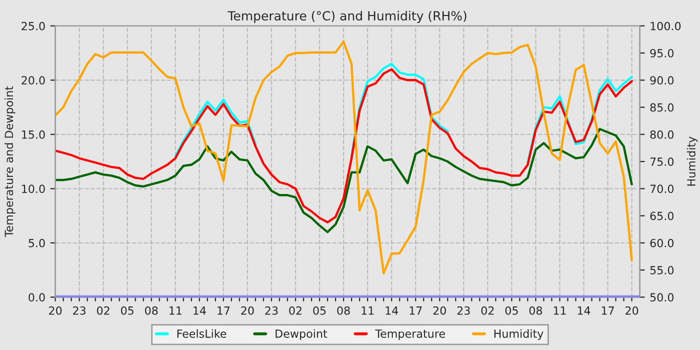 This screenshot has width=700, height=350. What do you see at coordinates (662, 107) in the screenshot?
I see `y2-tick-label: 85.0` at bounding box center [662, 107].